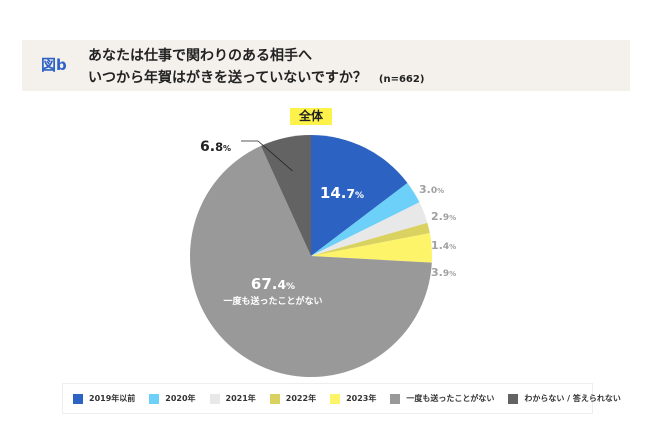 The width and height of the screenshot is (650, 434). Describe the element at coordinates (207, 147) in the screenshot. I see `data-label-value: 6.` at that location.